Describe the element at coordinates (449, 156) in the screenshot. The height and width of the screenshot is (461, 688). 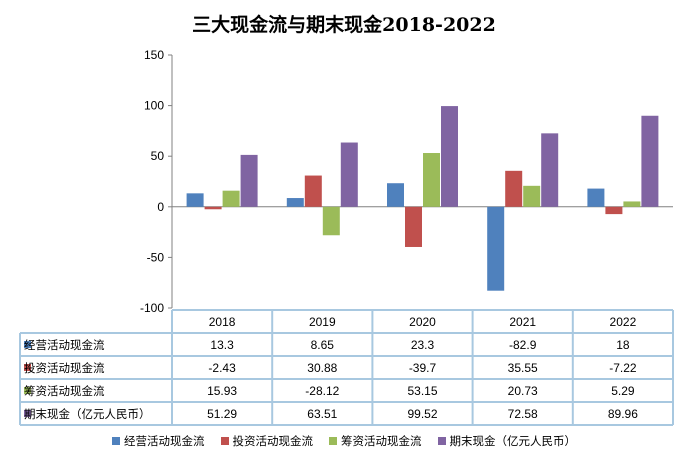
I see `bar-4-2020` at that location.